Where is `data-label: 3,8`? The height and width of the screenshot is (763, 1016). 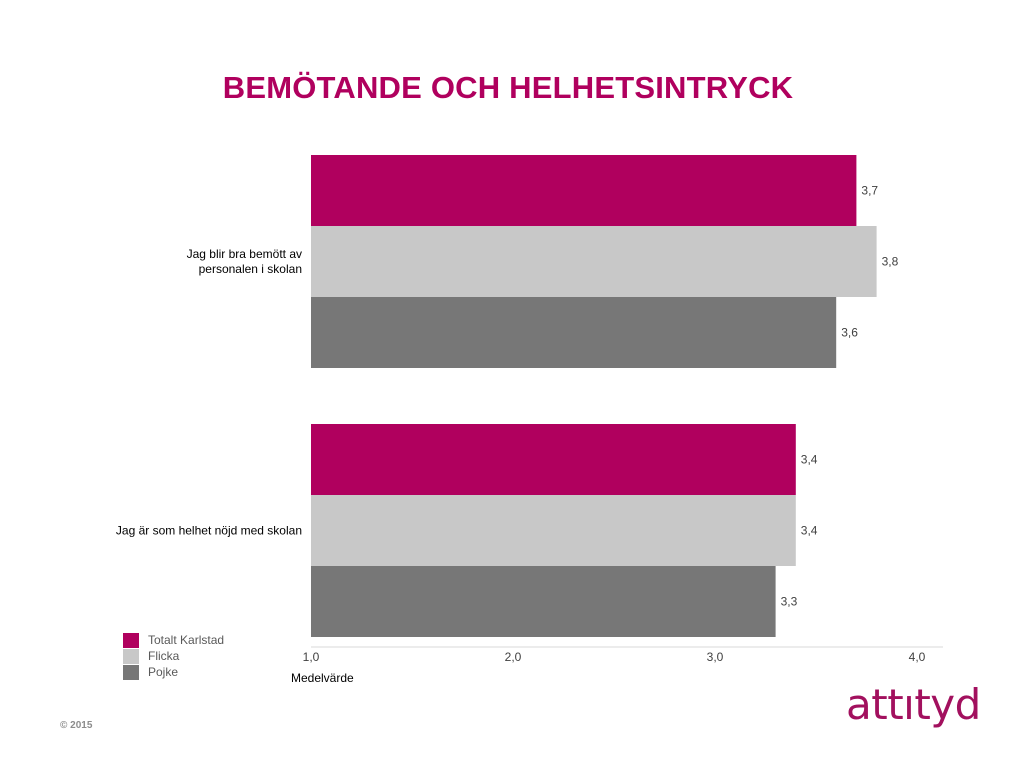
data-label: 3,8 is located at coordinates (890, 262).